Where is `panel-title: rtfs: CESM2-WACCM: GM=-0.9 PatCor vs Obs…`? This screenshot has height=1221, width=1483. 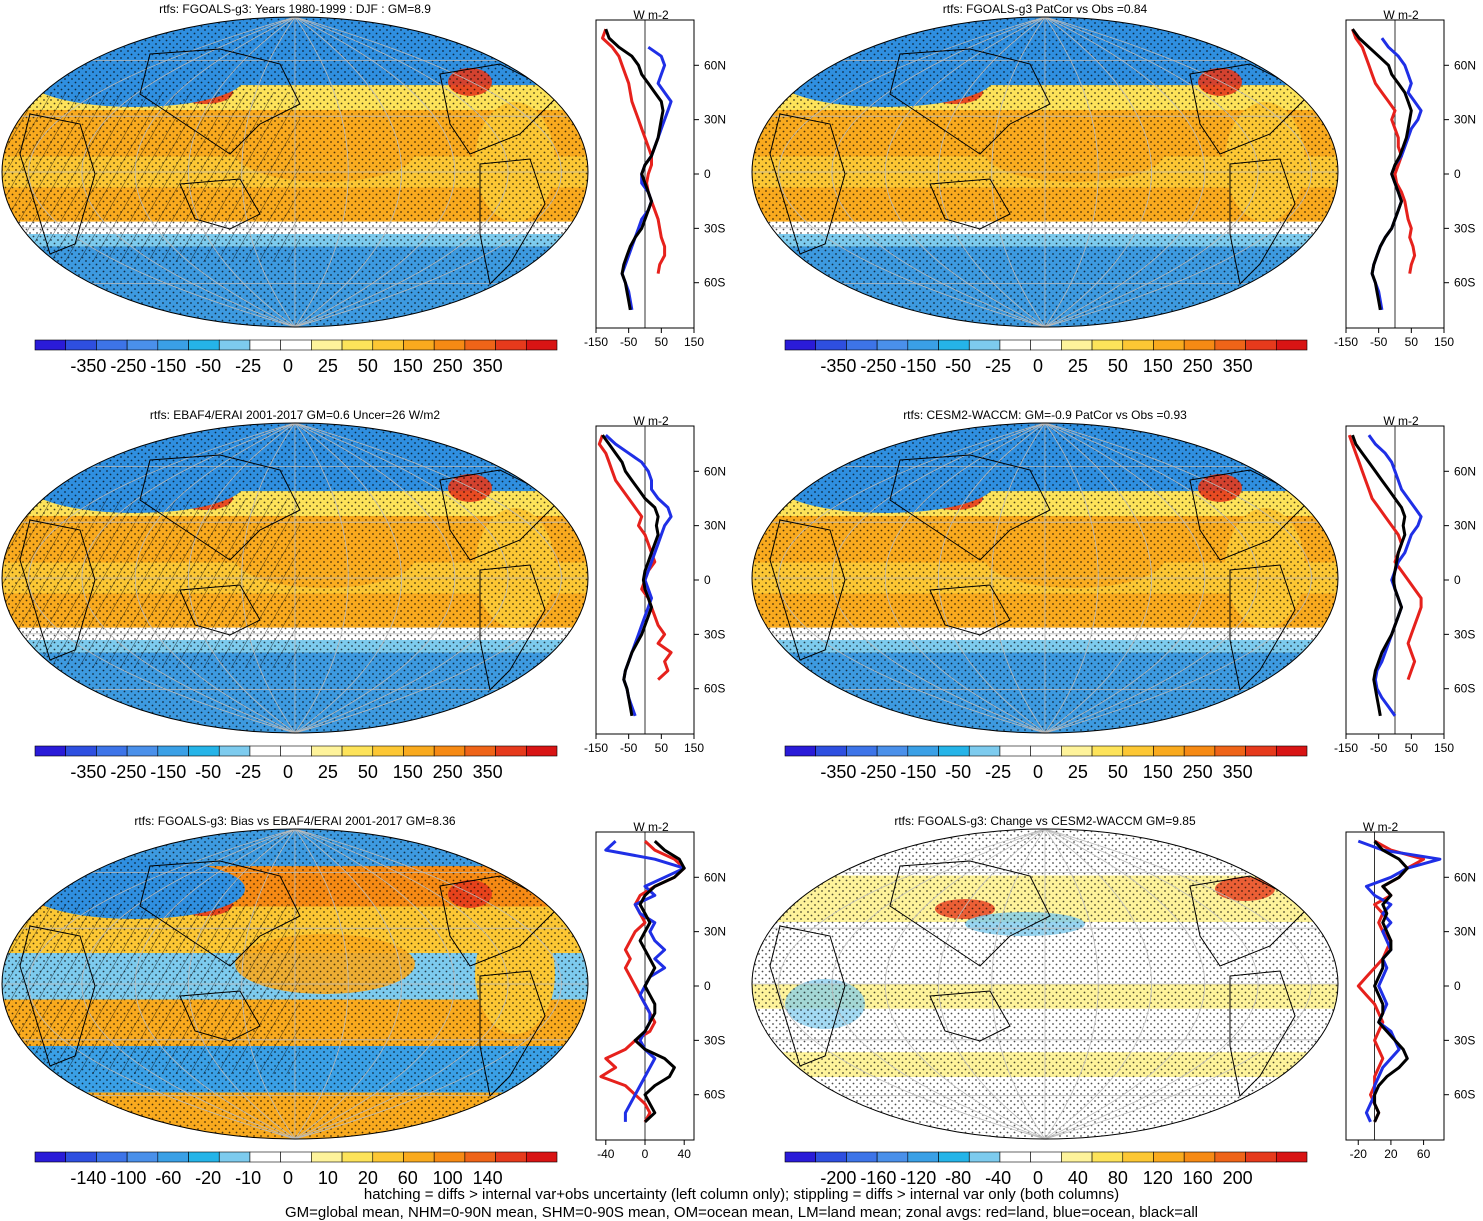
panel-title: rtfs: CESM2-WACCM: GM=-0.9 PatCor vs Obs… is located at coordinates (1045, 415).